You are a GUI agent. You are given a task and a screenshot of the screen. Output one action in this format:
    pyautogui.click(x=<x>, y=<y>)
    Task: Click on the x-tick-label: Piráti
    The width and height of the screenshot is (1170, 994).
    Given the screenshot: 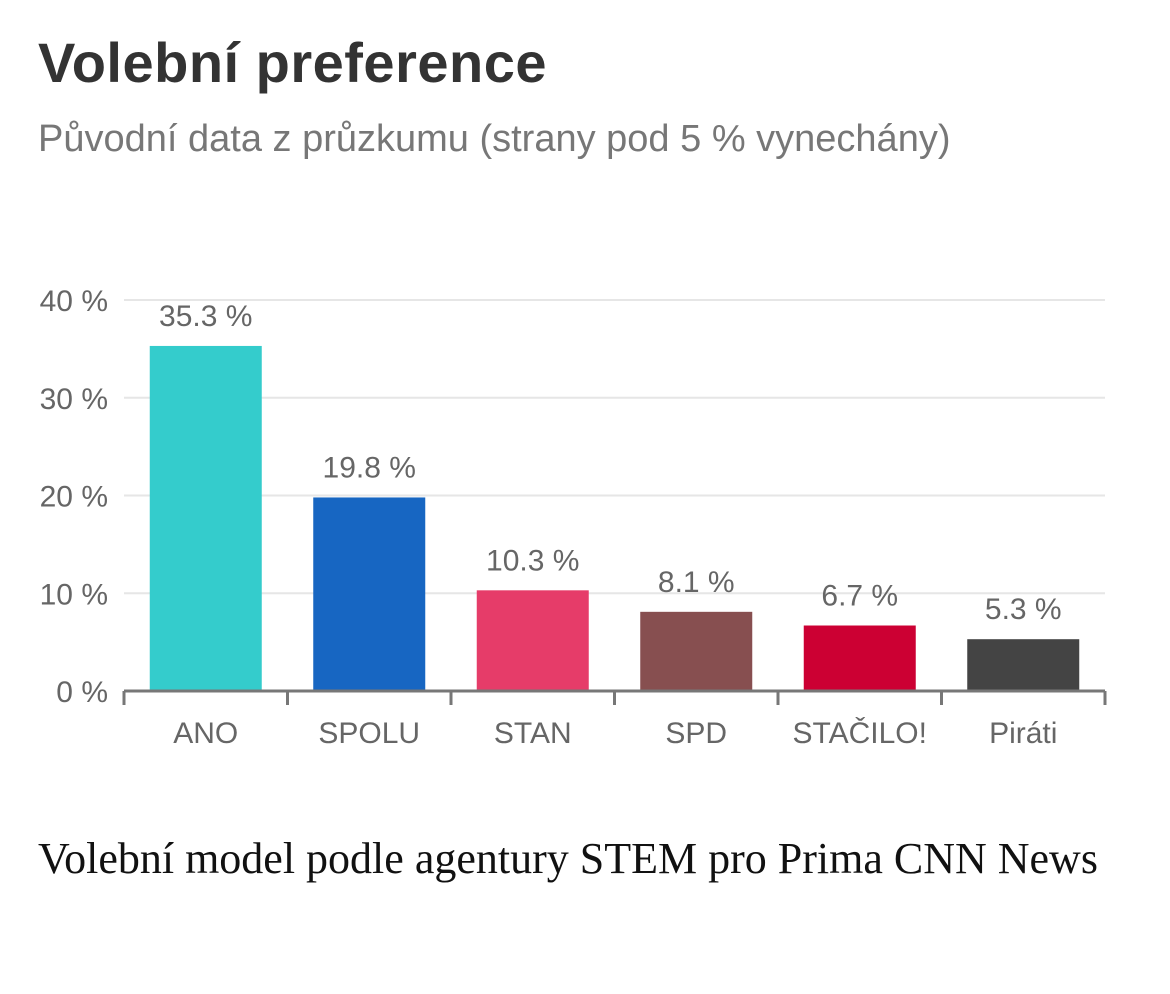 What is the action you would take?
    pyautogui.click(x=1023, y=733)
    